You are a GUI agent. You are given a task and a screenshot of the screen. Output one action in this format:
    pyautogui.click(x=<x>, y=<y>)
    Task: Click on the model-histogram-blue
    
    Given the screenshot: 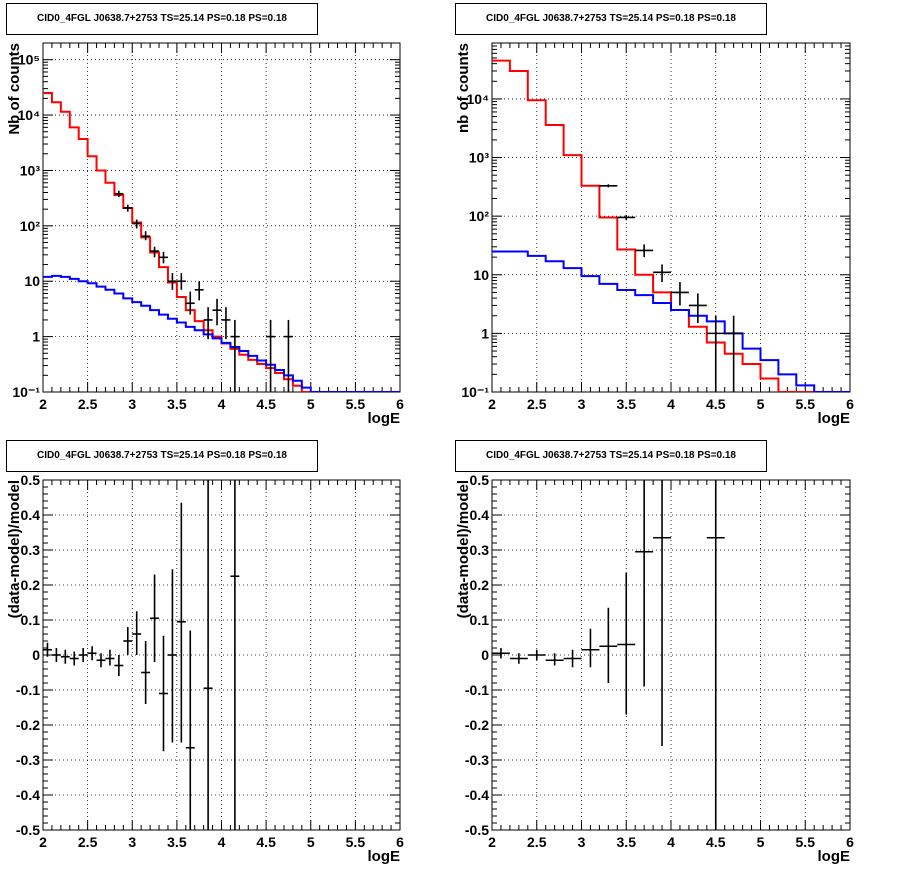 What is the action you would take?
    pyautogui.click(x=671, y=321)
    